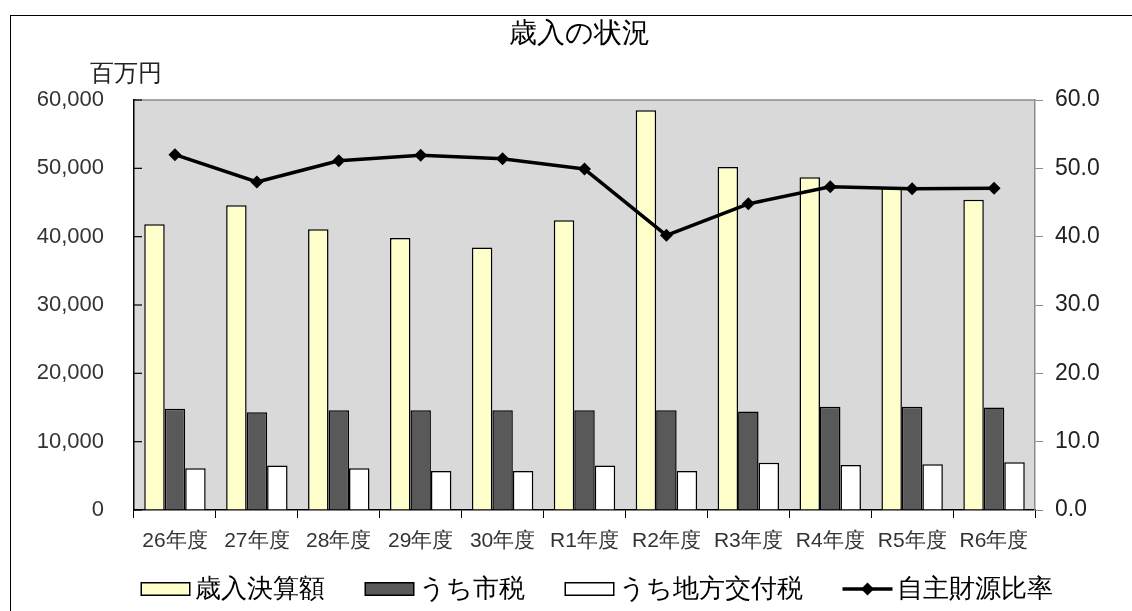 This screenshot has height=611, width=1132. I want to click on legend-label: うち市税, so click(471, 588).